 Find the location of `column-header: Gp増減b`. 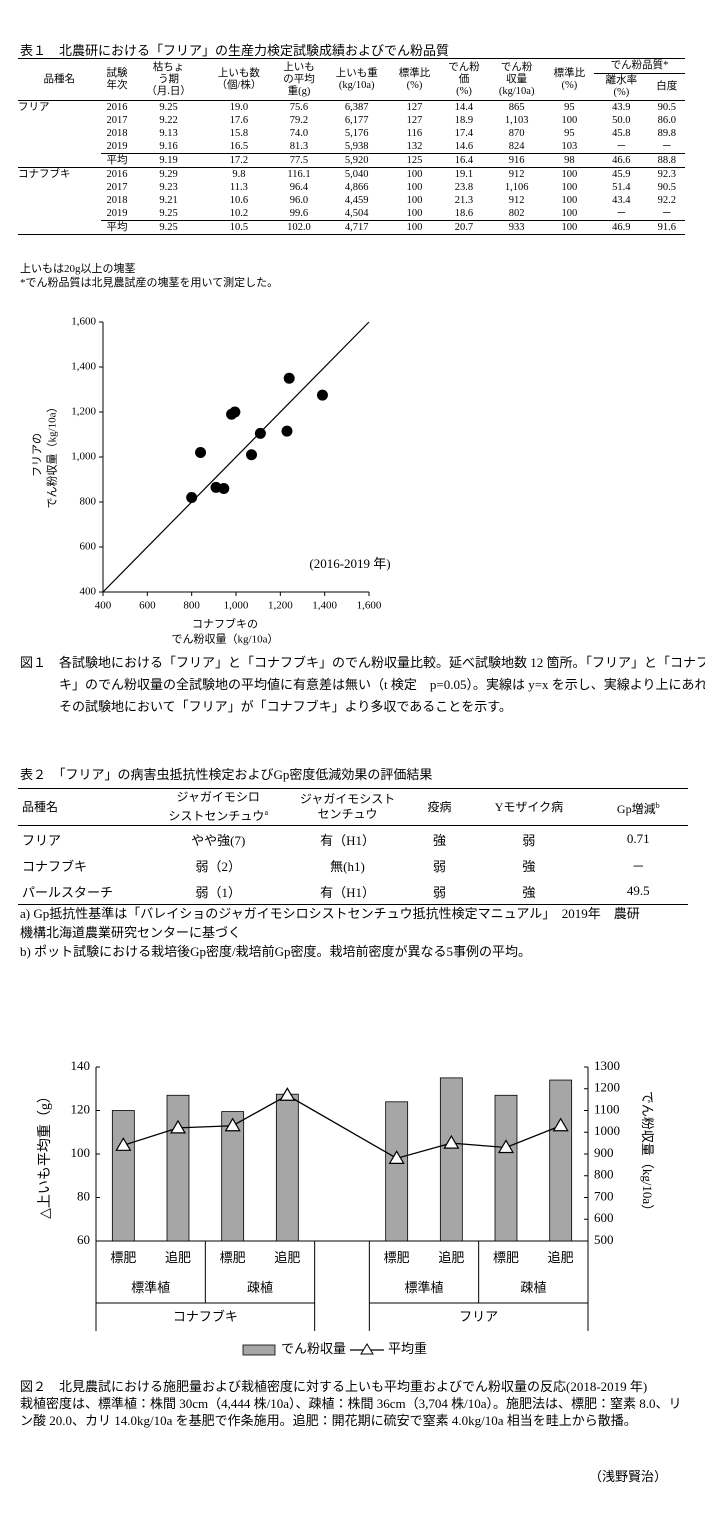

column-header: Gp増減b is located at coordinates (638, 807).